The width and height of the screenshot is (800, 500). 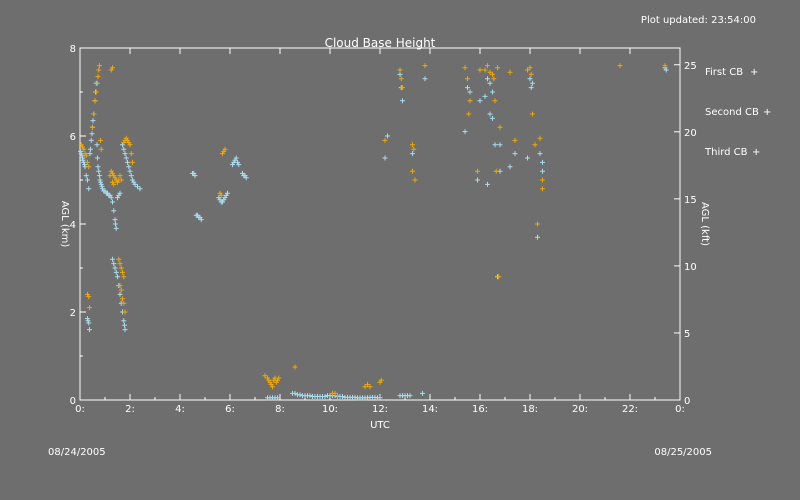 What do you see at coordinates (80, 409) in the screenshot?
I see `x-tick-label: 0:` at bounding box center [80, 409].